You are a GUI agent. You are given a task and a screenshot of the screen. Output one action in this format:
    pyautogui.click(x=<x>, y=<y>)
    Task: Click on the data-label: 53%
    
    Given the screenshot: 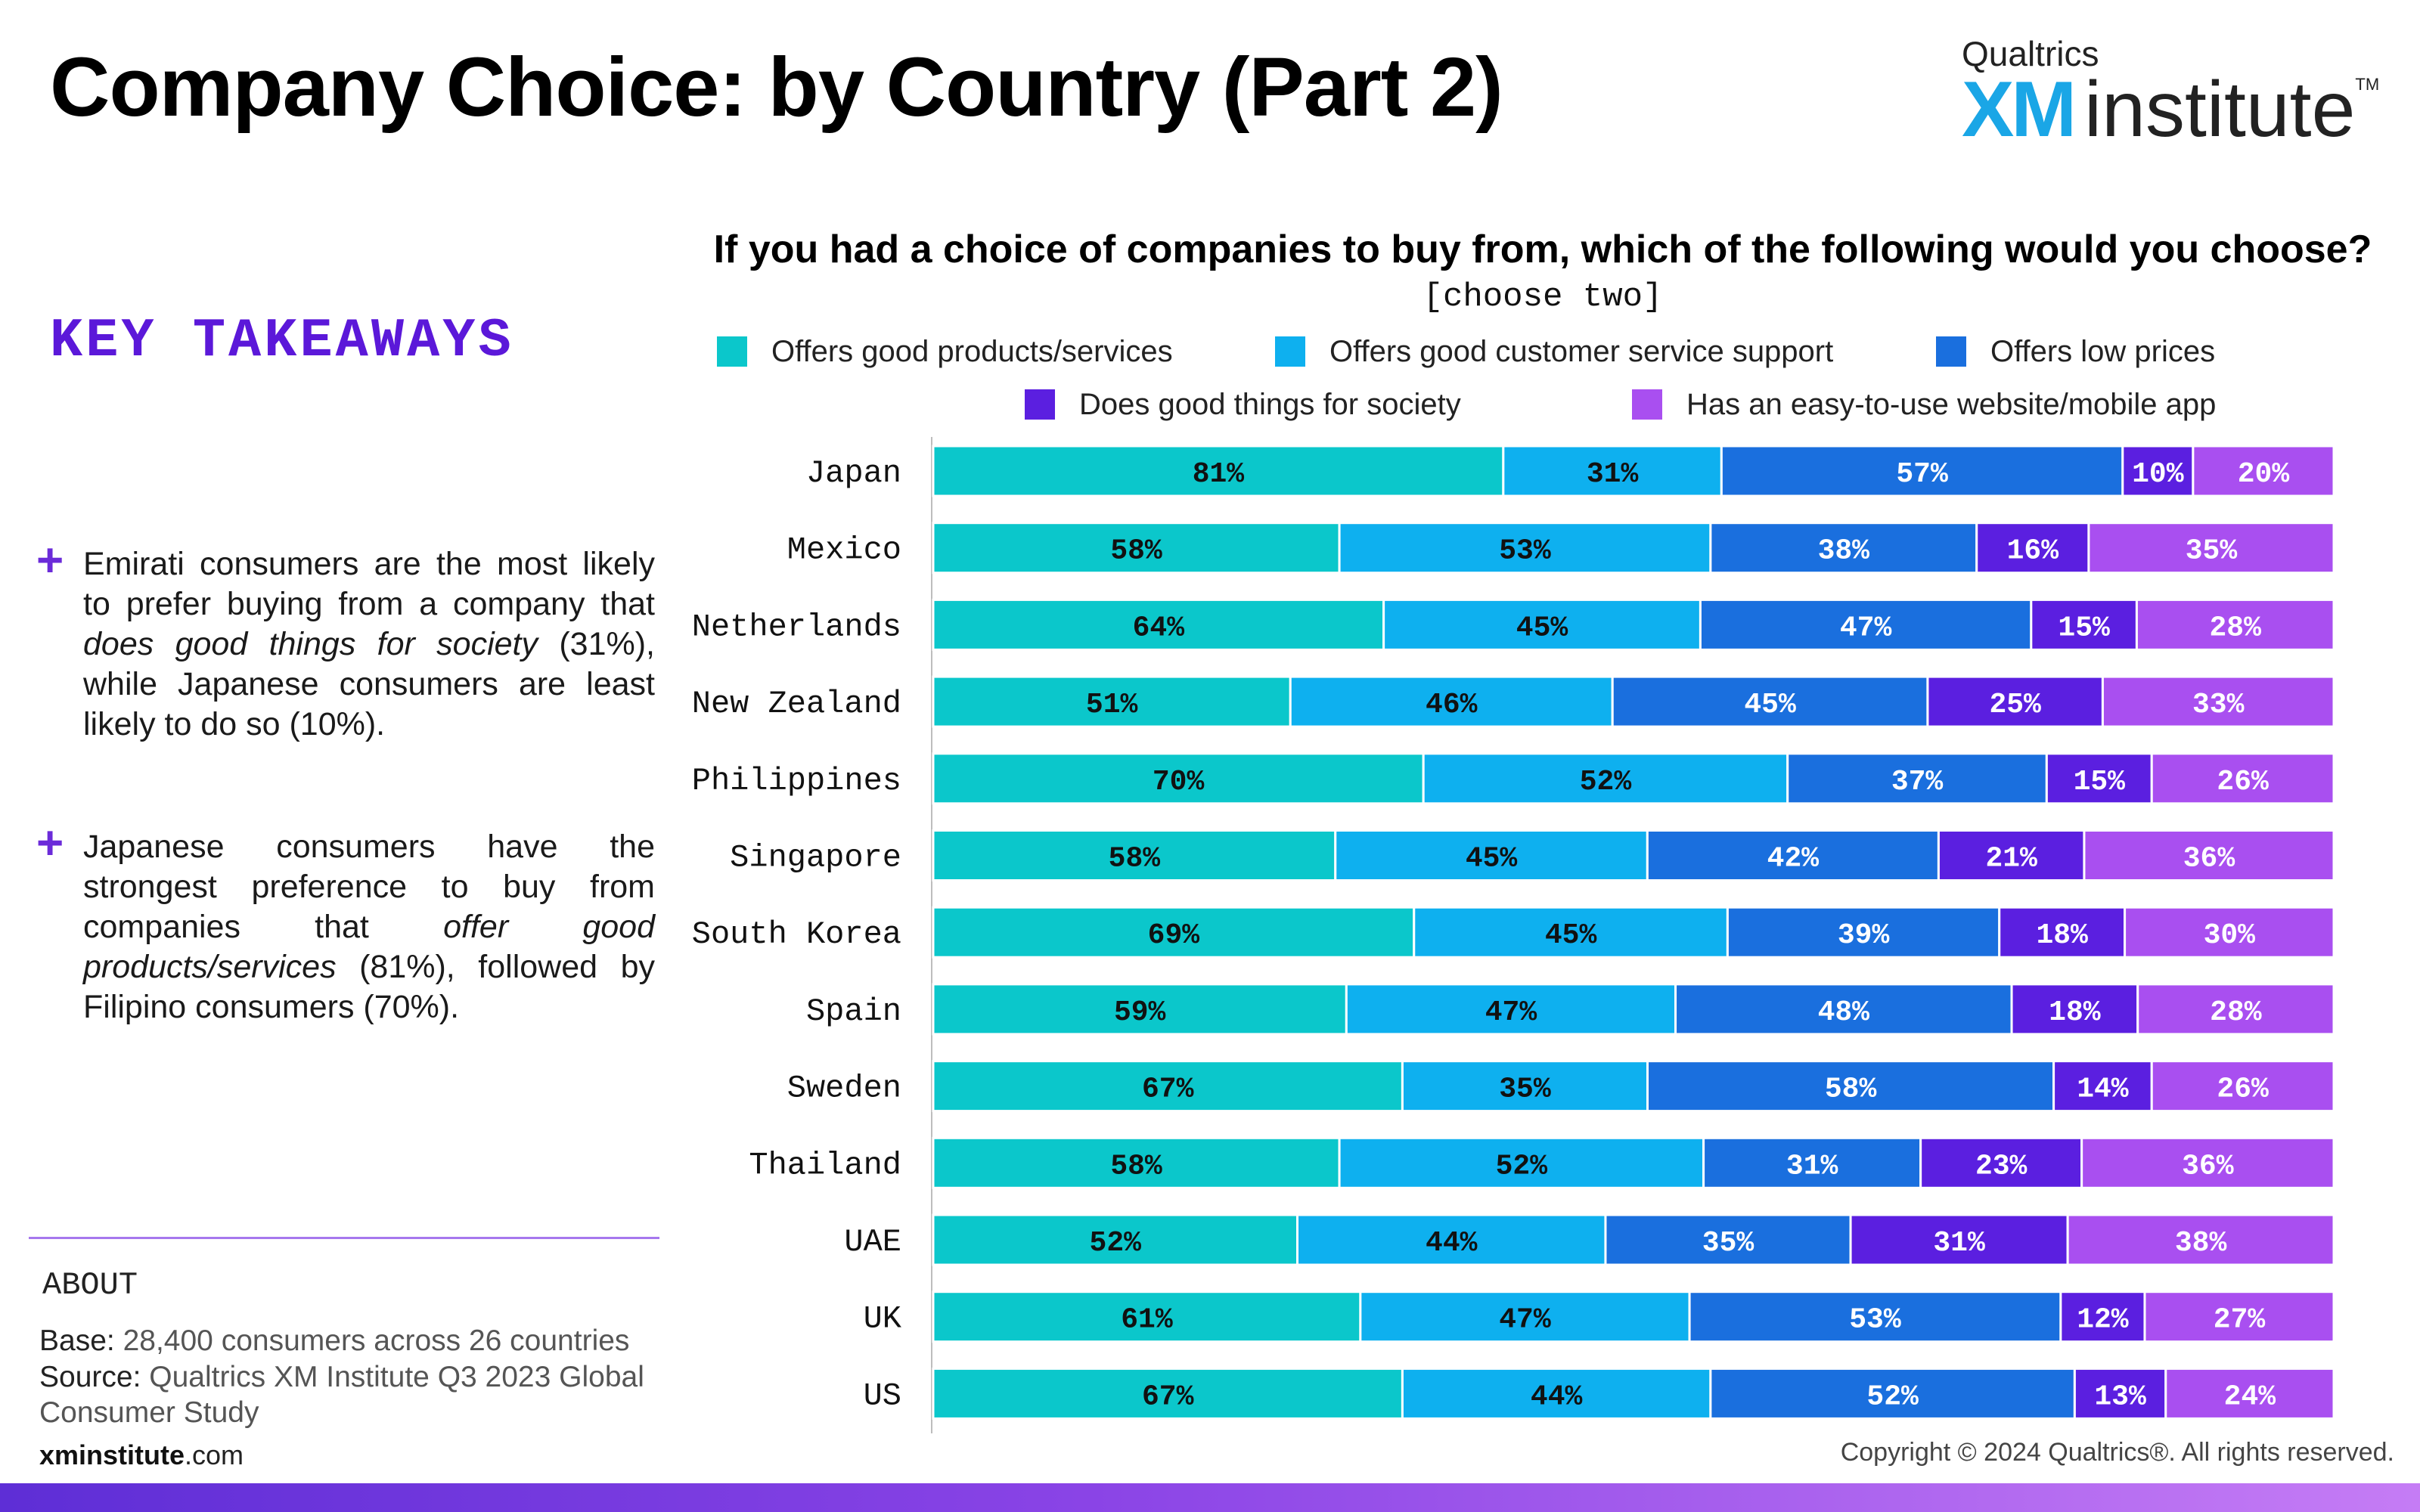 What is the action you would take?
    pyautogui.click(x=1525, y=551)
    